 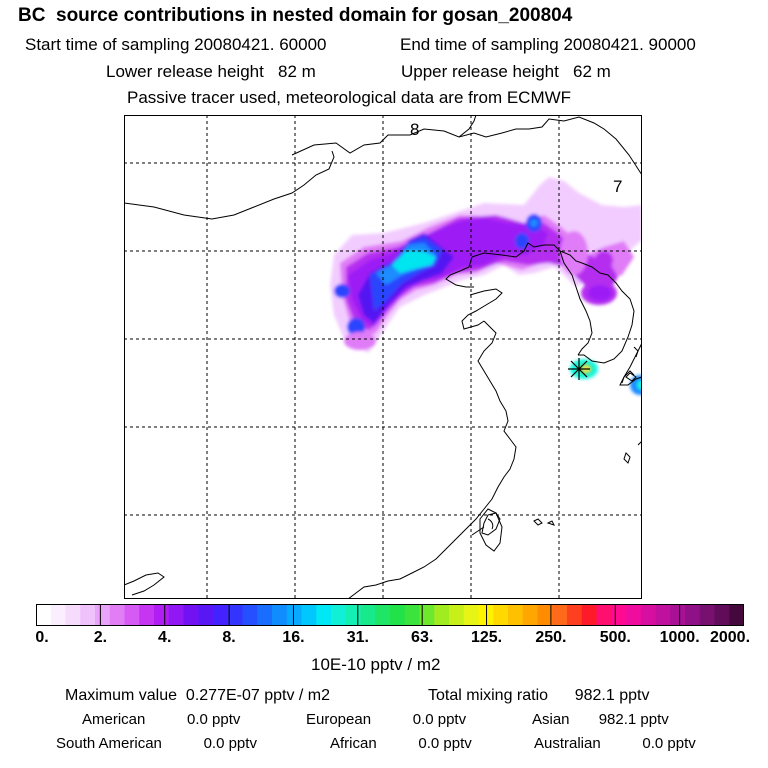 I want to click on lower-release-height-label: Lower release height 82 m, so click(x=211, y=71).